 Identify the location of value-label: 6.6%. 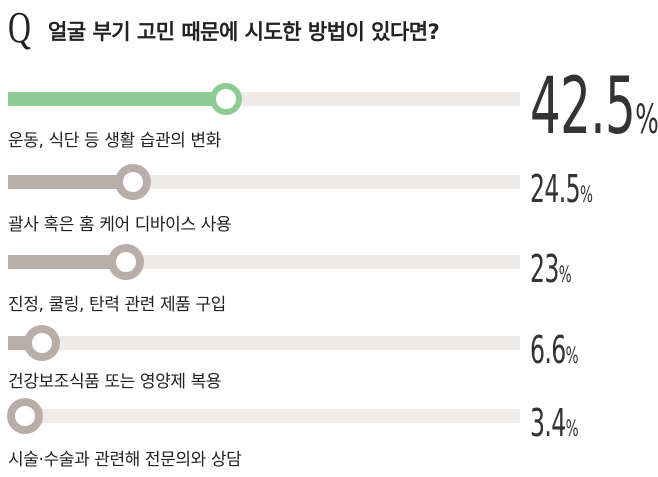
(554, 350).